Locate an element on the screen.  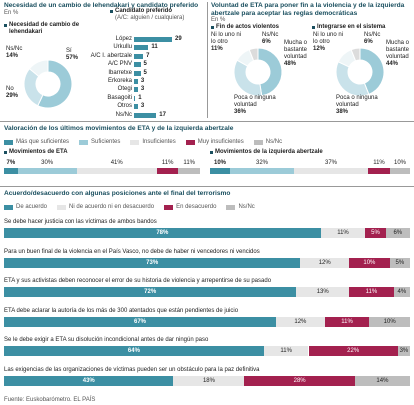
donut is located at coordinates (360, 72).